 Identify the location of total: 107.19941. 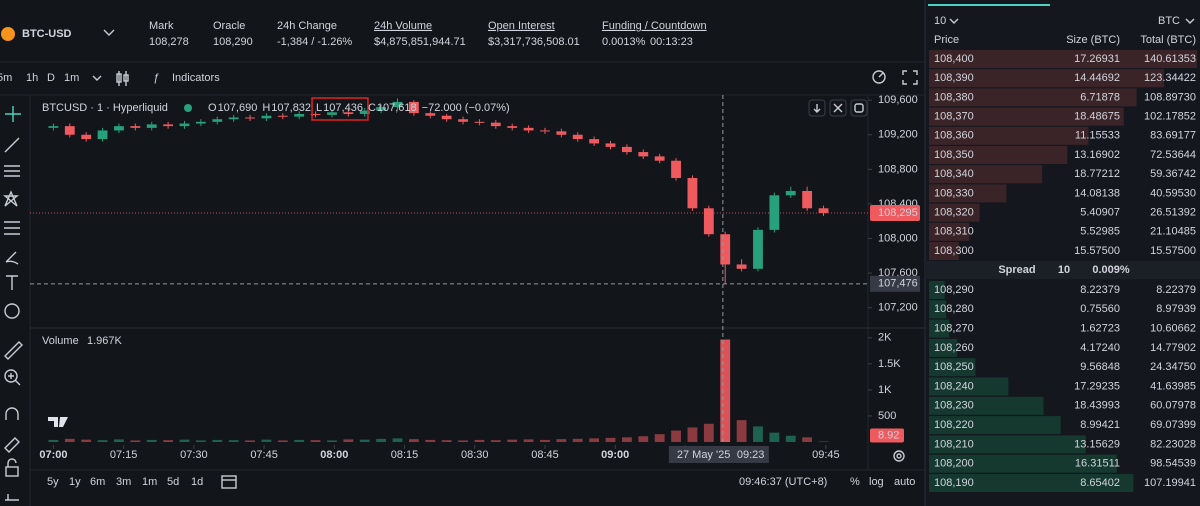
(1170, 483).